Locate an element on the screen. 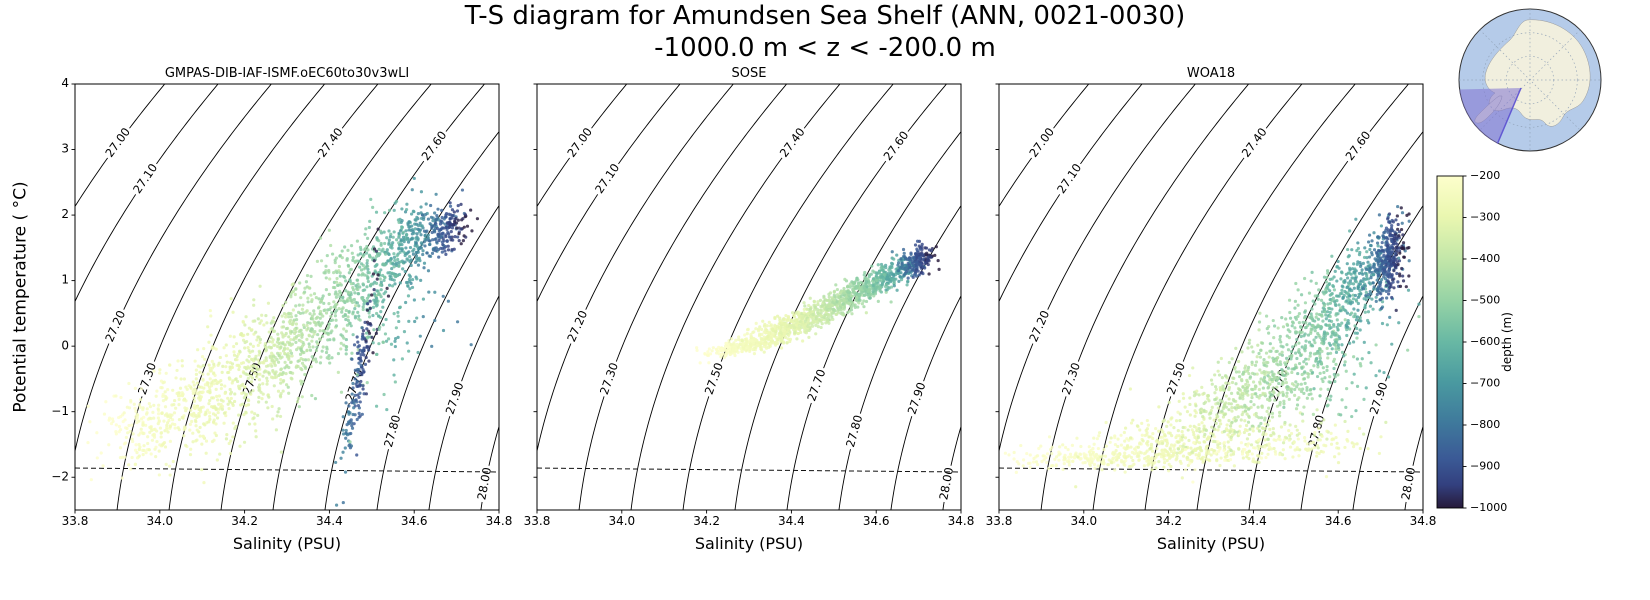 This screenshot has height=600, width=1650. colorbar-label-wrap: depth (m) is located at coordinates (1507, 342).